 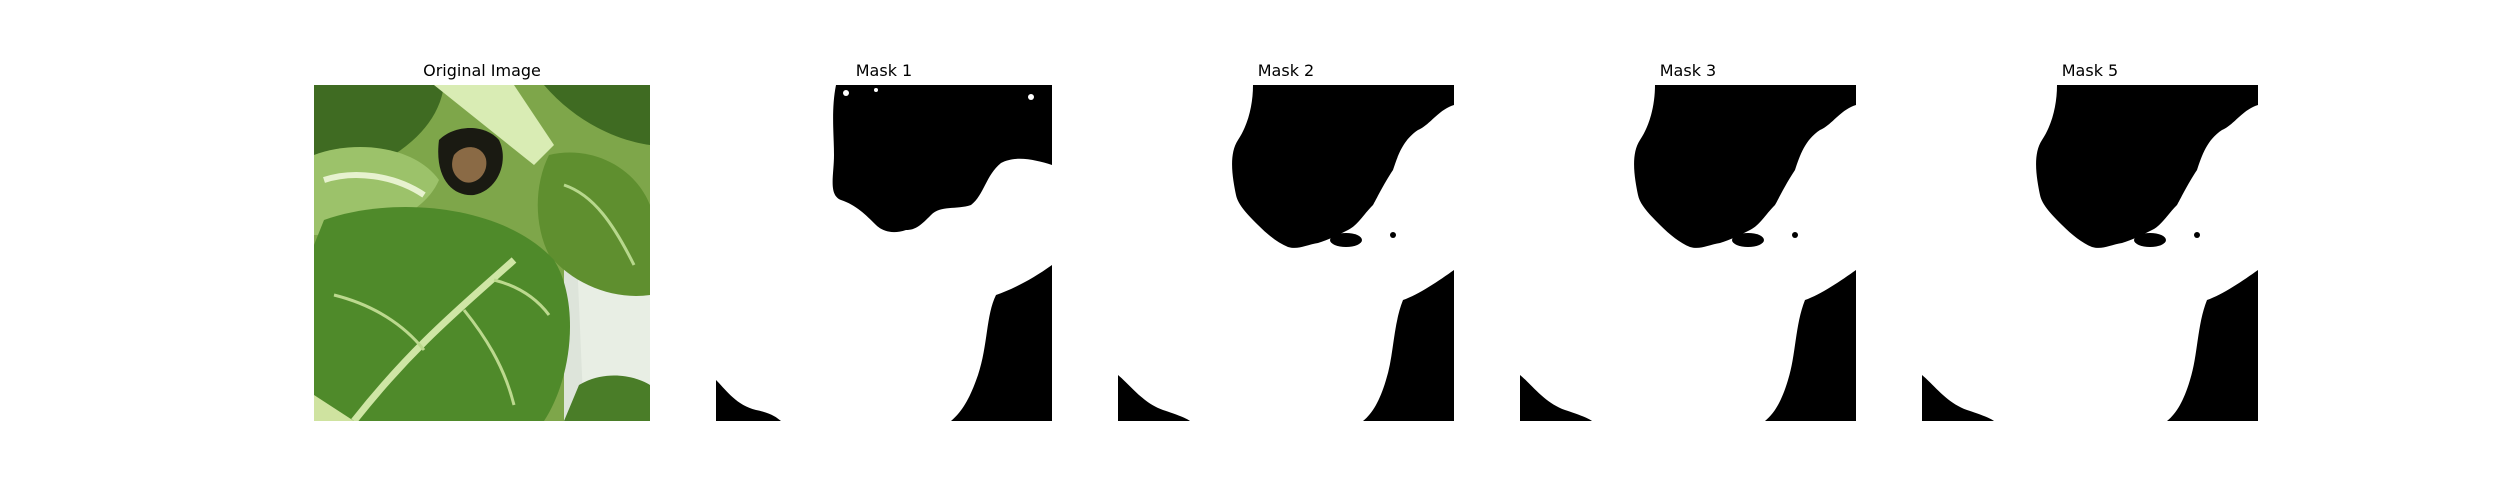 I want to click on panel-title: Mask 5, so click(x=2090, y=70).